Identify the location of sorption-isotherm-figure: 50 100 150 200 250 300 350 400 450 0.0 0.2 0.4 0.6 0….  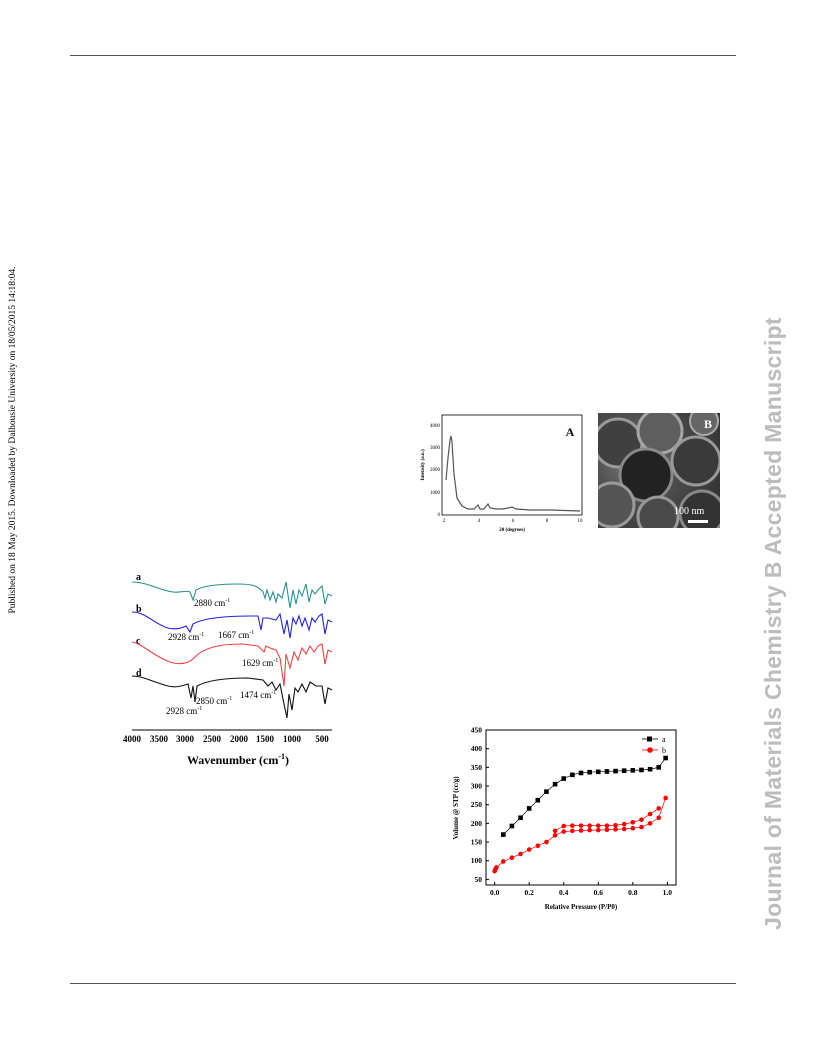
(550, 822).